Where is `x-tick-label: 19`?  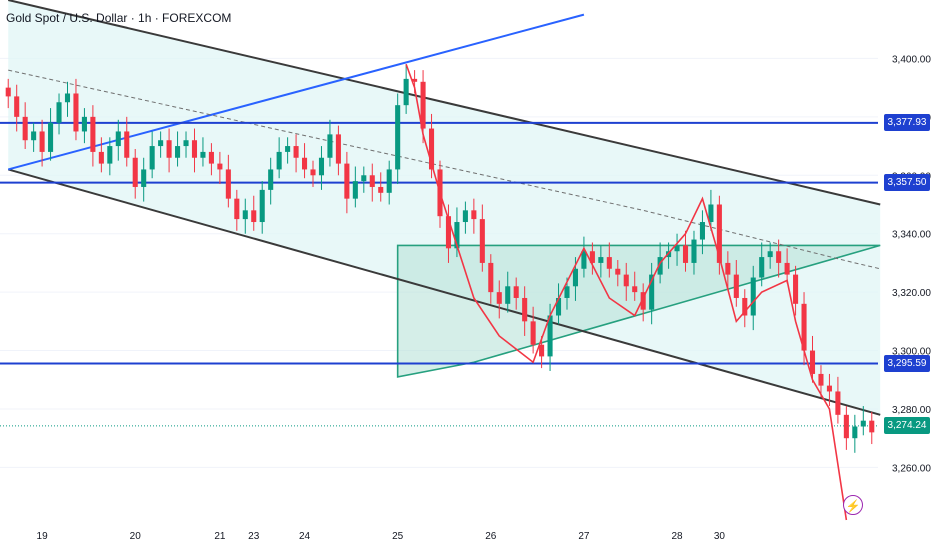
x-tick-label: 19 is located at coordinates (43, 536).